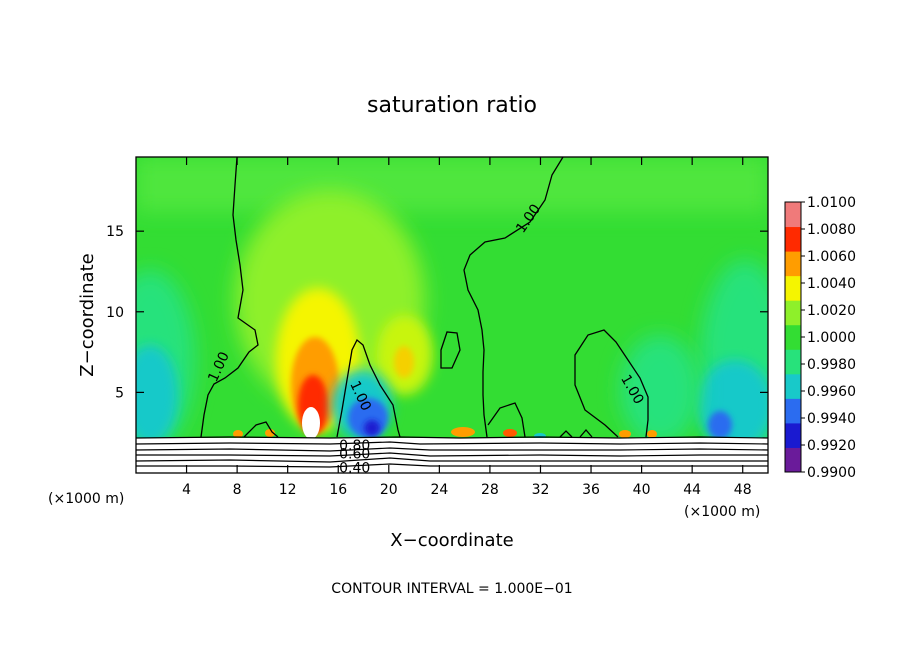 This screenshot has height=654, width=904. What do you see at coordinates (490, 490) in the screenshot?
I see `x-tick-label: 28` at bounding box center [490, 490].